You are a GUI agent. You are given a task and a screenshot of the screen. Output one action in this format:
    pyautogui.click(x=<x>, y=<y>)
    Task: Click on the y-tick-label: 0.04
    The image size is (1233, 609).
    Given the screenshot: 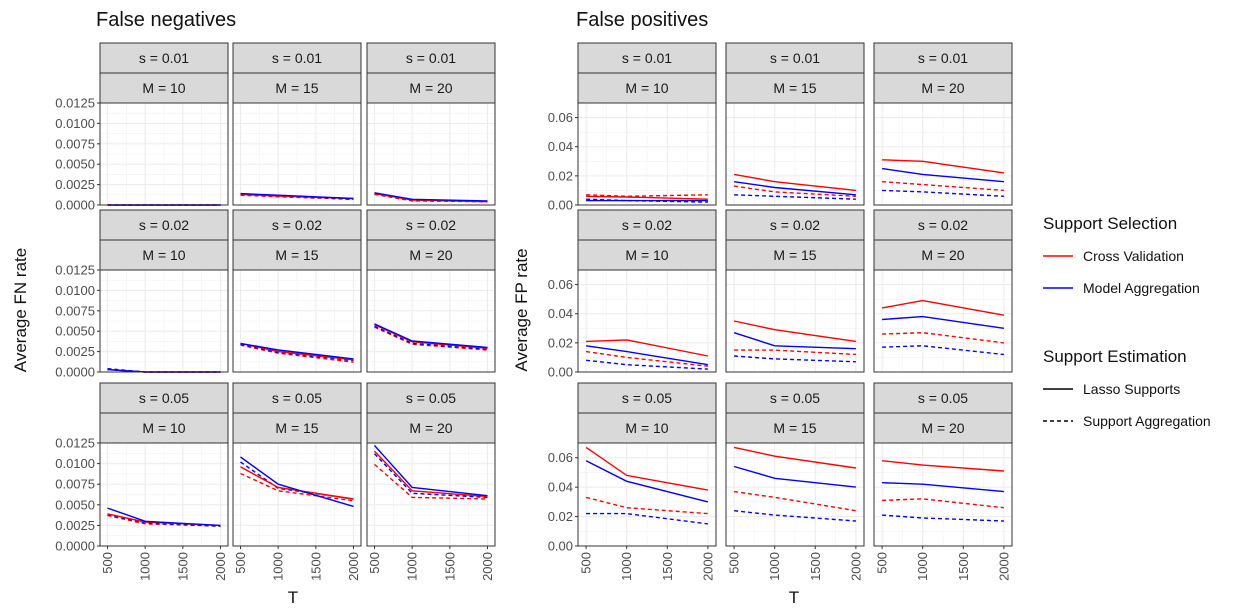 What is the action you would take?
    pyautogui.click(x=560, y=487)
    